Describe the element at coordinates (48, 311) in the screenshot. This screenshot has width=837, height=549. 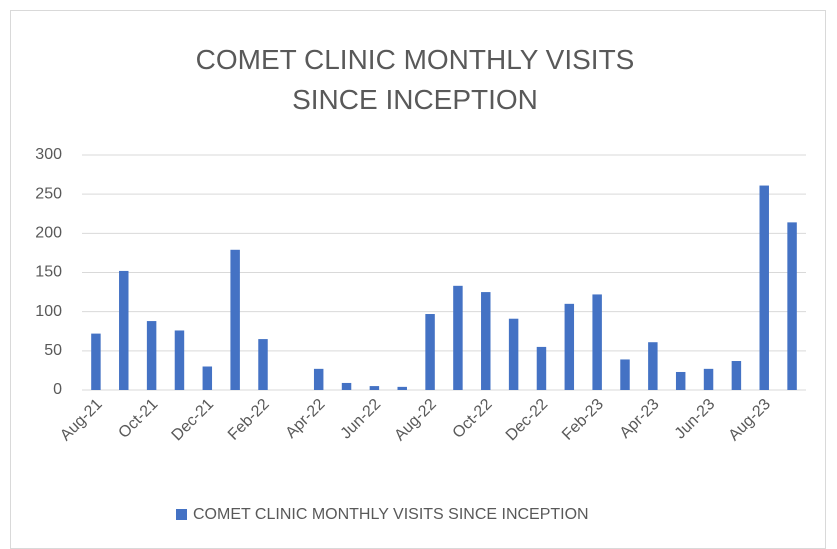
I see `y-tick-label: 100` at that location.